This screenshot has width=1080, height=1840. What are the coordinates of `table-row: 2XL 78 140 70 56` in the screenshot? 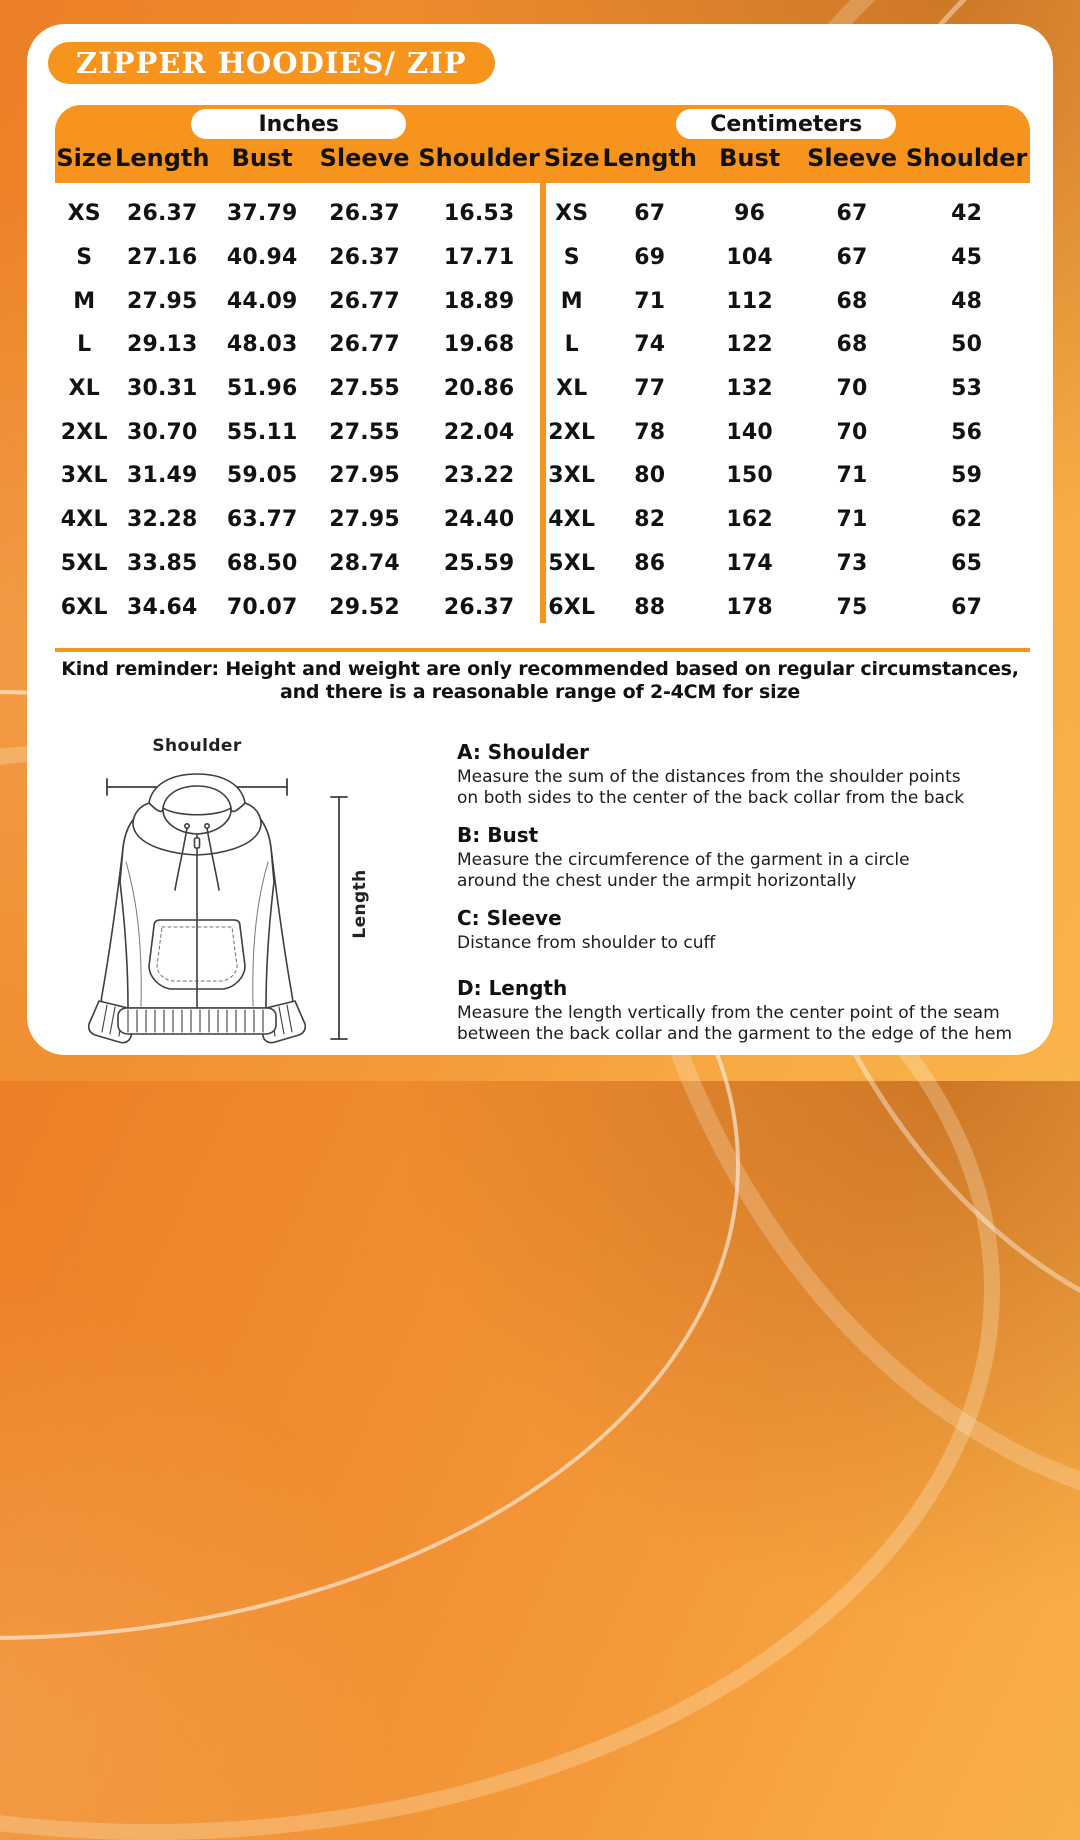 It's located at (787, 432).